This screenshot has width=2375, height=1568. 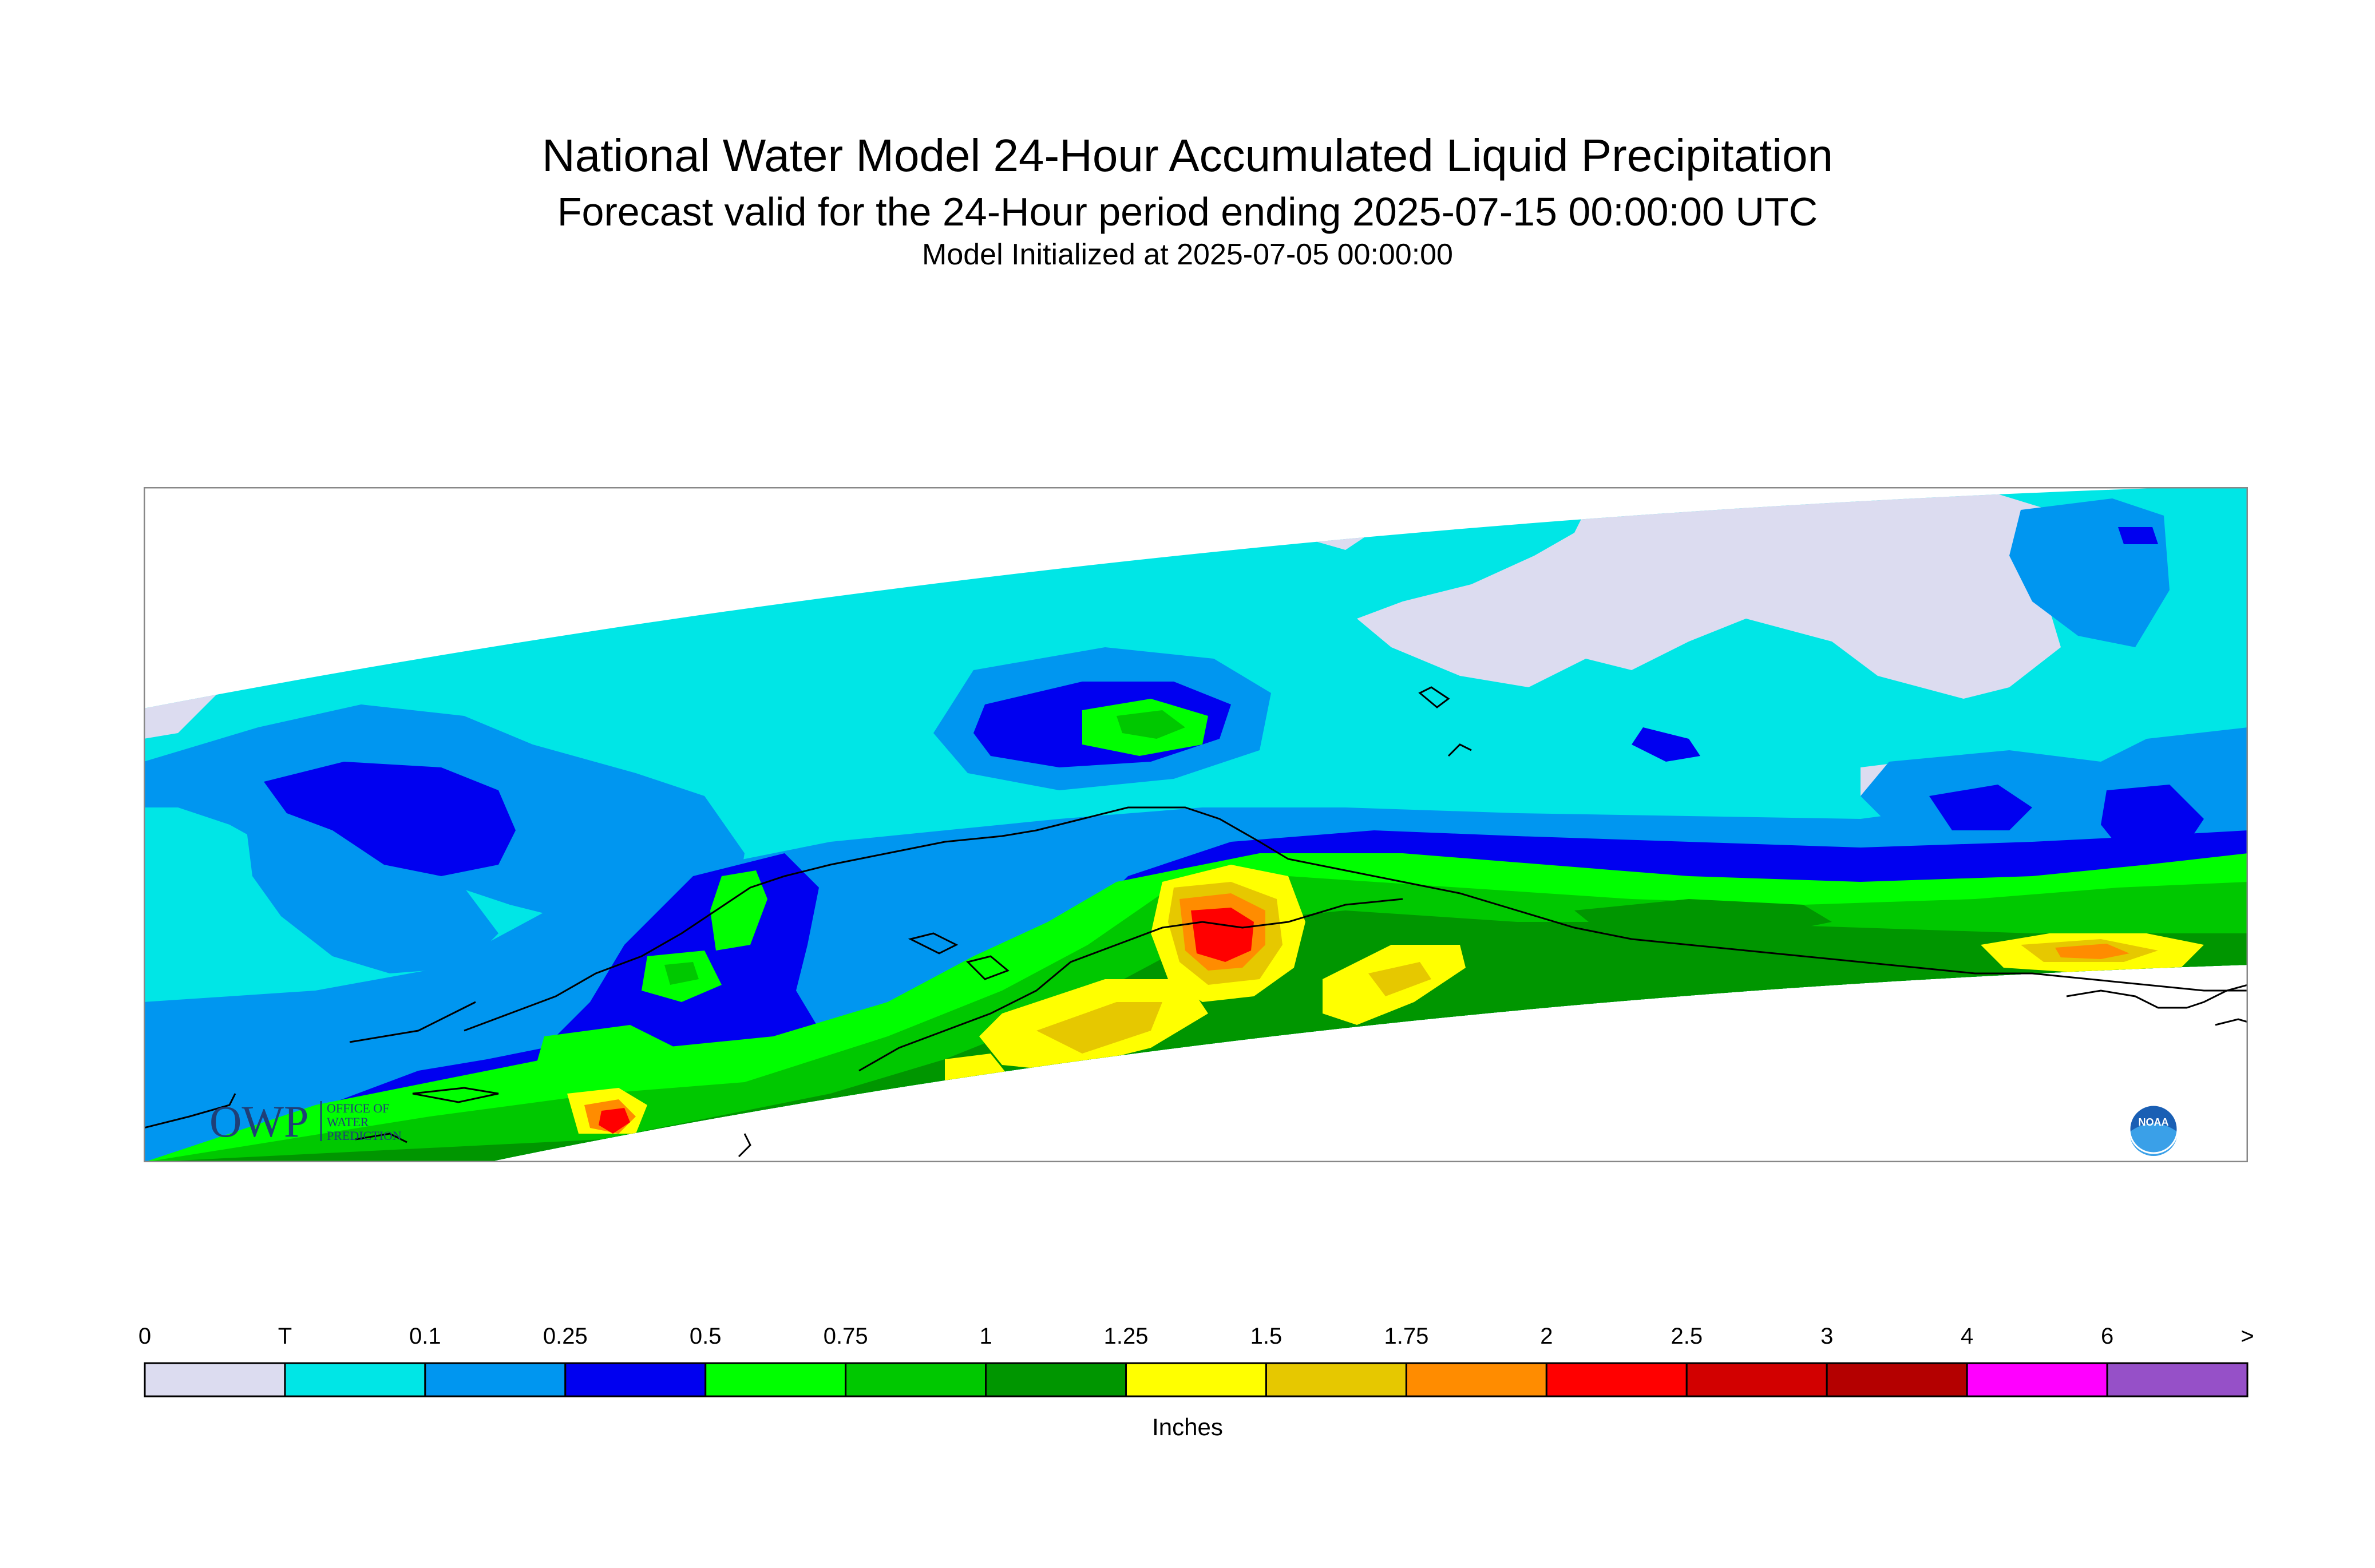 What do you see at coordinates (1406, 1336) in the screenshot?
I see `legend-tick-label: 1.75` at bounding box center [1406, 1336].